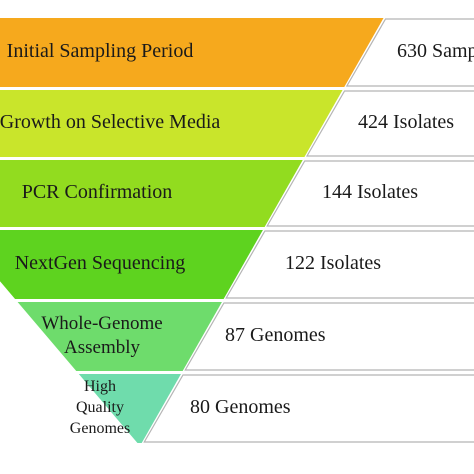  I want to click on count-label: 144 Isolates, so click(370, 192).